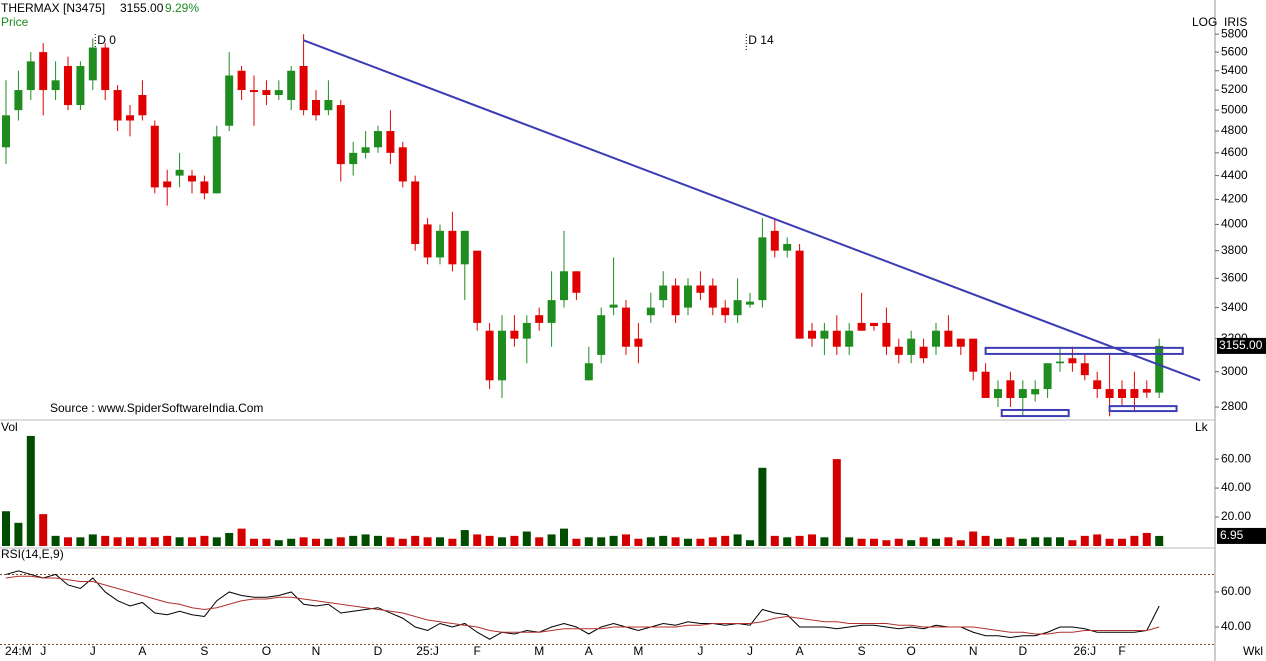 This screenshot has height=661, width=1266. Describe the element at coordinates (427, 651) in the screenshot. I see `x-tick-label: 25:J` at that location.